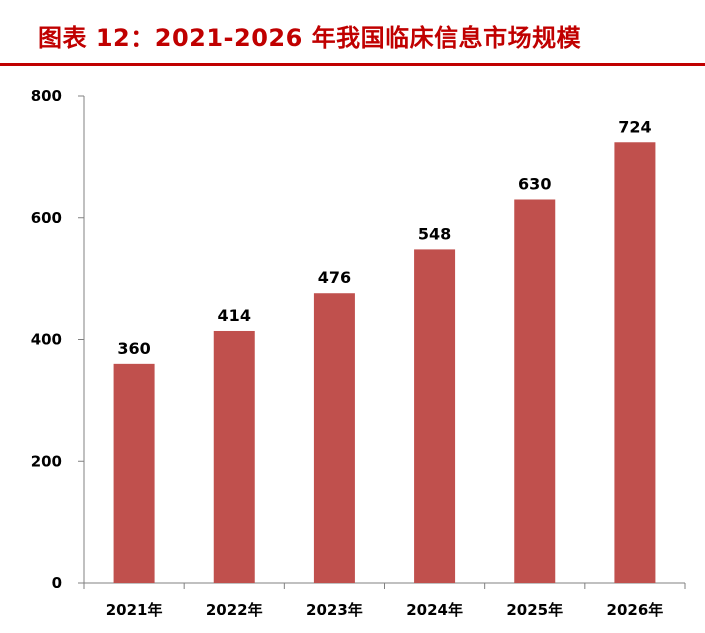 The height and width of the screenshot is (633, 705). Describe the element at coordinates (46, 218) in the screenshot. I see `y-tick-label: 600` at that location.